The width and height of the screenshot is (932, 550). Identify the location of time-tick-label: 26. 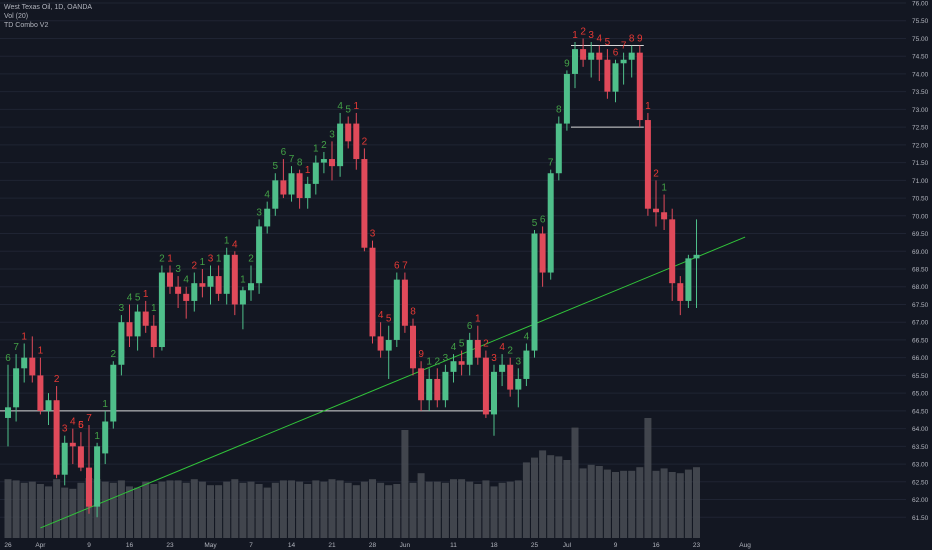
(8, 545).